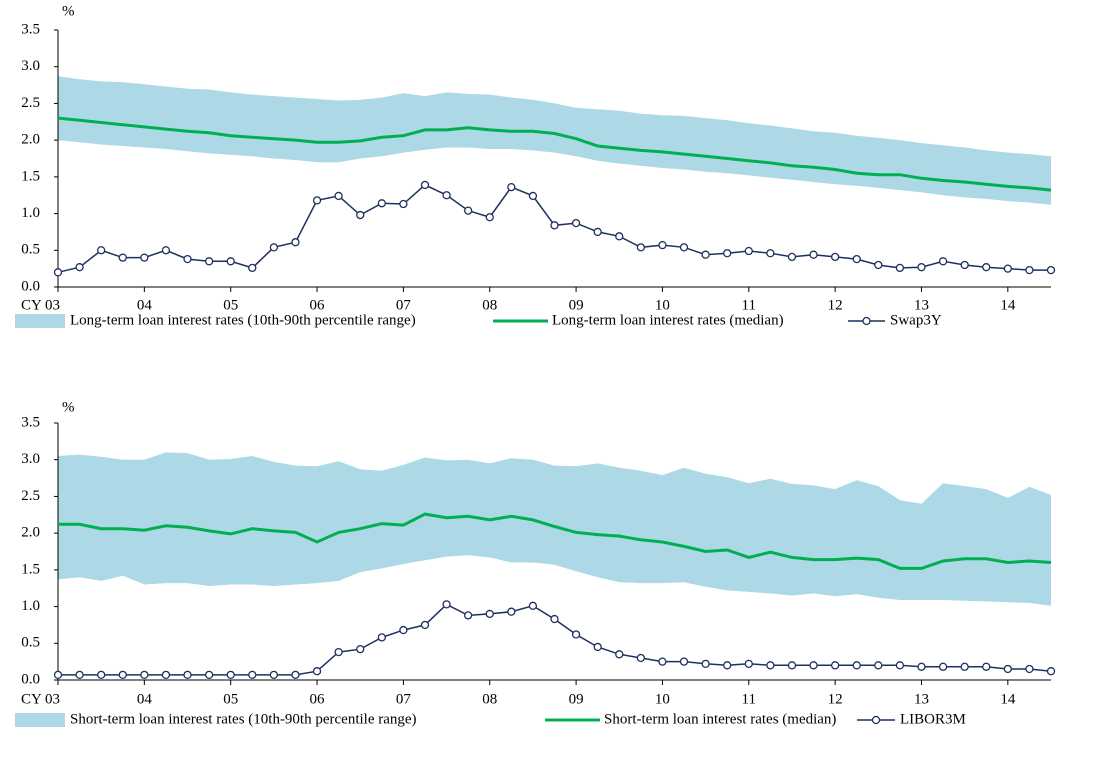 The height and width of the screenshot is (765, 1101). Describe the element at coordinates (720, 719) in the screenshot. I see `legend-label: Short-term loan interest rates (median)` at that location.